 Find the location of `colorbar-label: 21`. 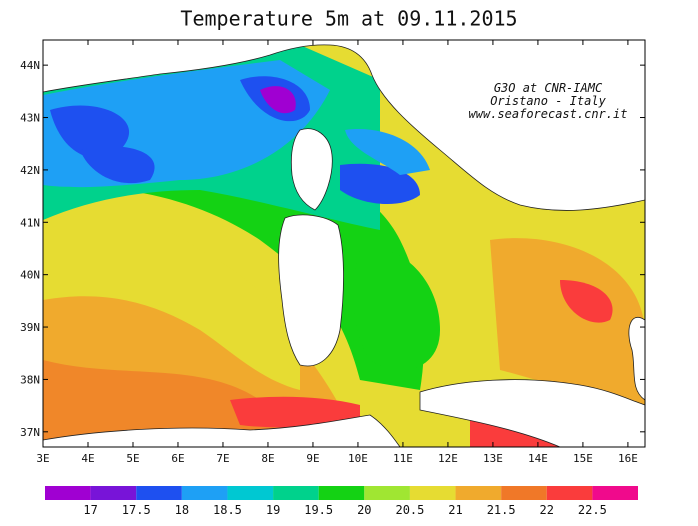

colorbar-label: 21 is located at coordinates (455, 510).